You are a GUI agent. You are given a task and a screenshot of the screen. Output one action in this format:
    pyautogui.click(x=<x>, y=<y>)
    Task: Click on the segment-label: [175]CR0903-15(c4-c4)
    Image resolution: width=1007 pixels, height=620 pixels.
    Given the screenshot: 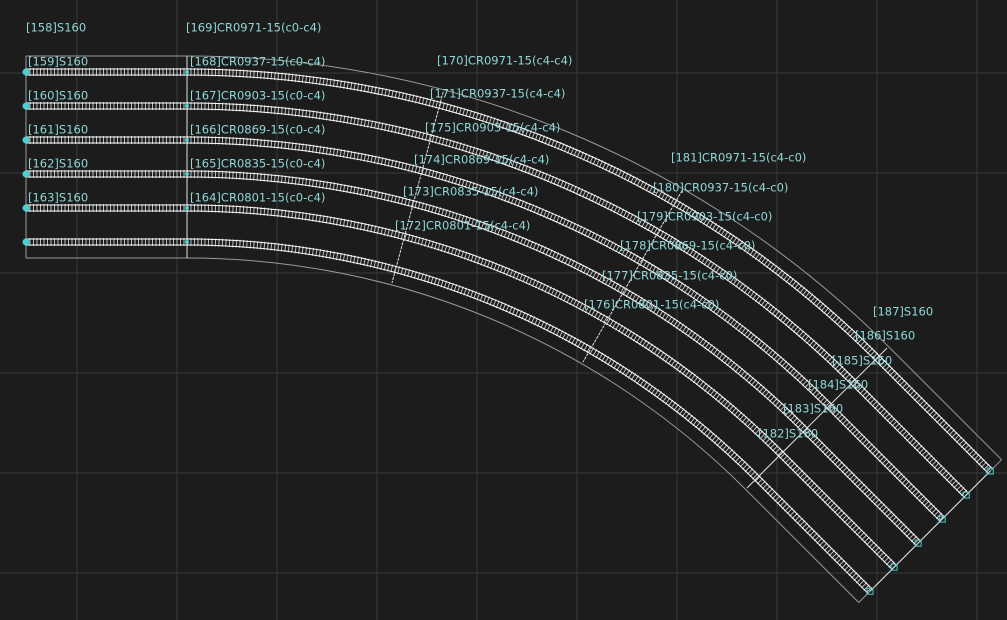 What is the action you would take?
    pyautogui.click(x=492, y=128)
    